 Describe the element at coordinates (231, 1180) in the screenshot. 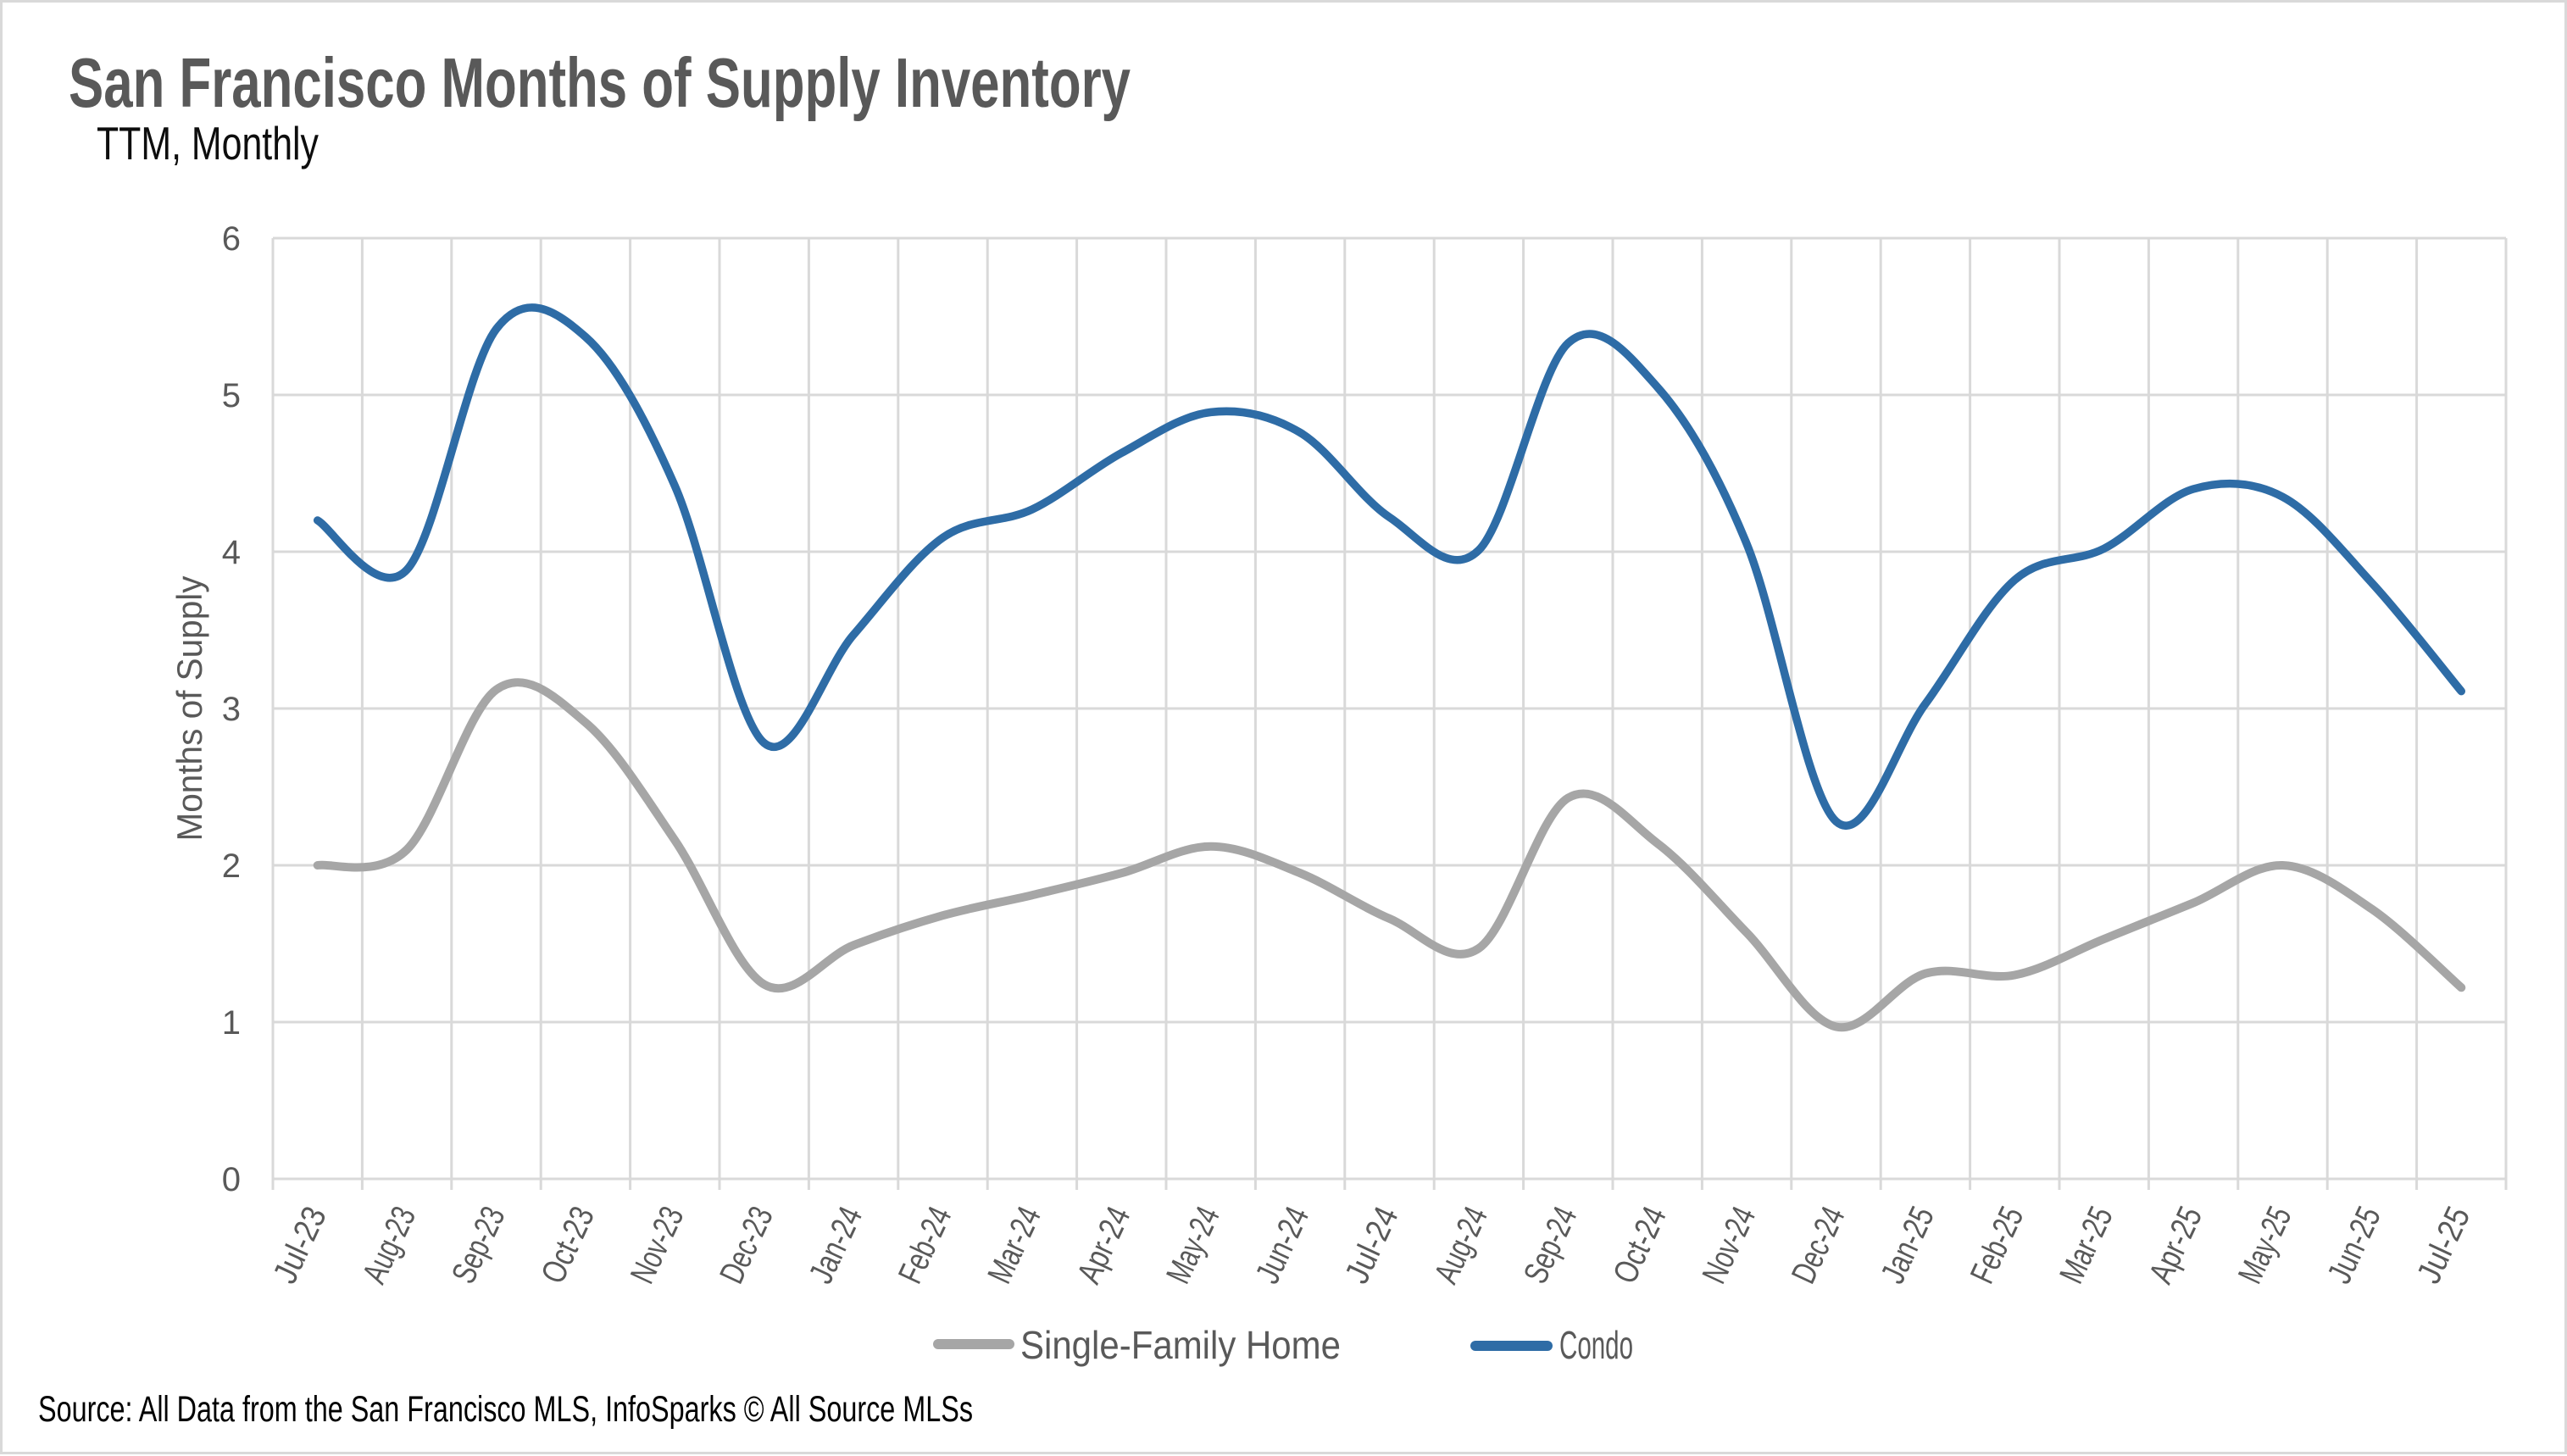

I see `svg-text: 0` at that location.